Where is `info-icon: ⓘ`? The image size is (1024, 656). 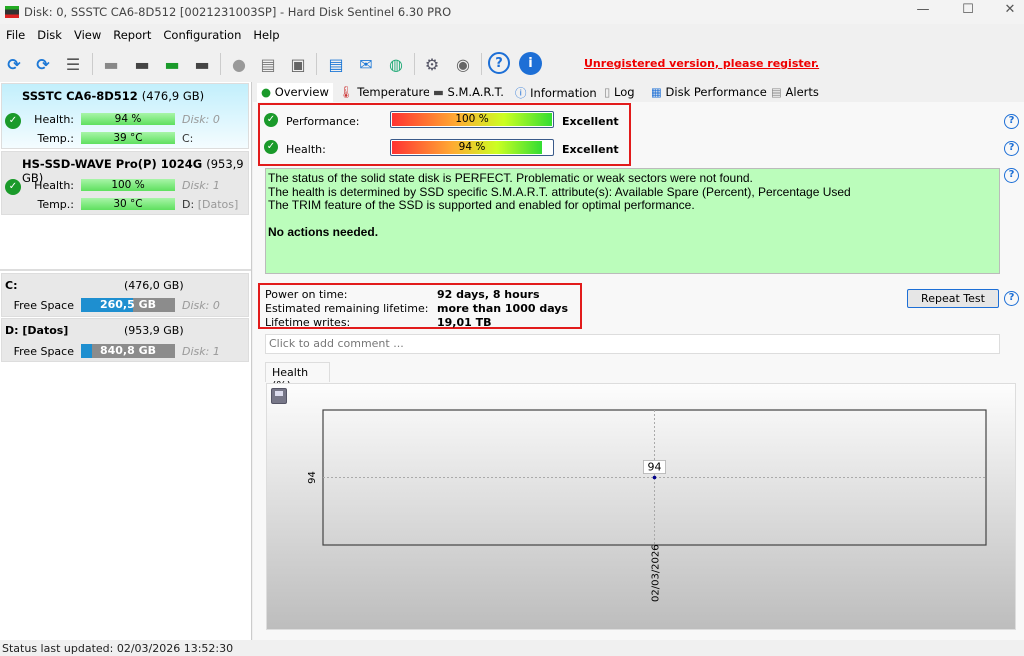
info-icon: ⓘ is located at coordinates (521, 93).